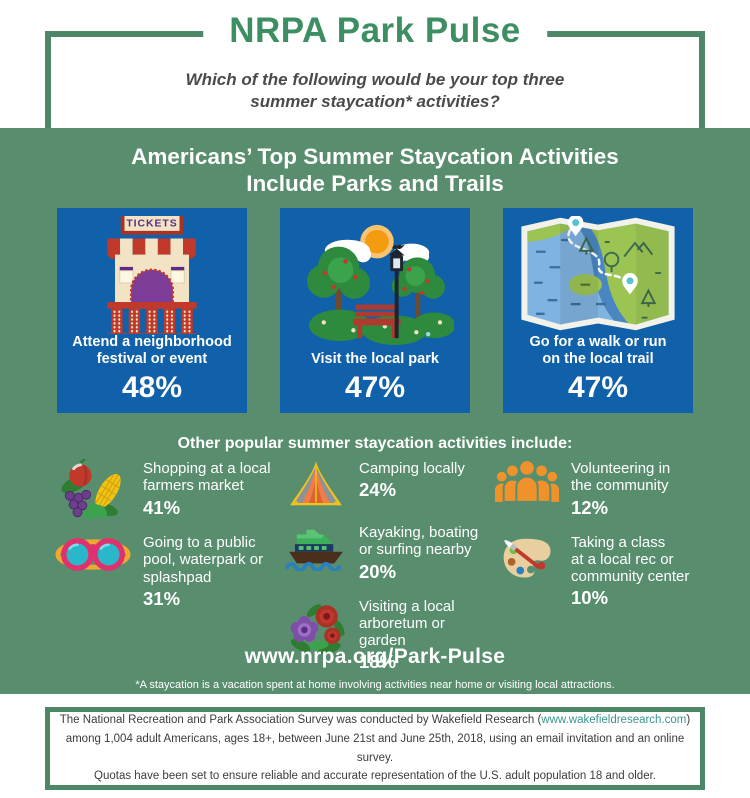  Describe the element at coordinates (621, 477) in the screenshot. I see `other-activity-label: Volunteering in the community` at that location.